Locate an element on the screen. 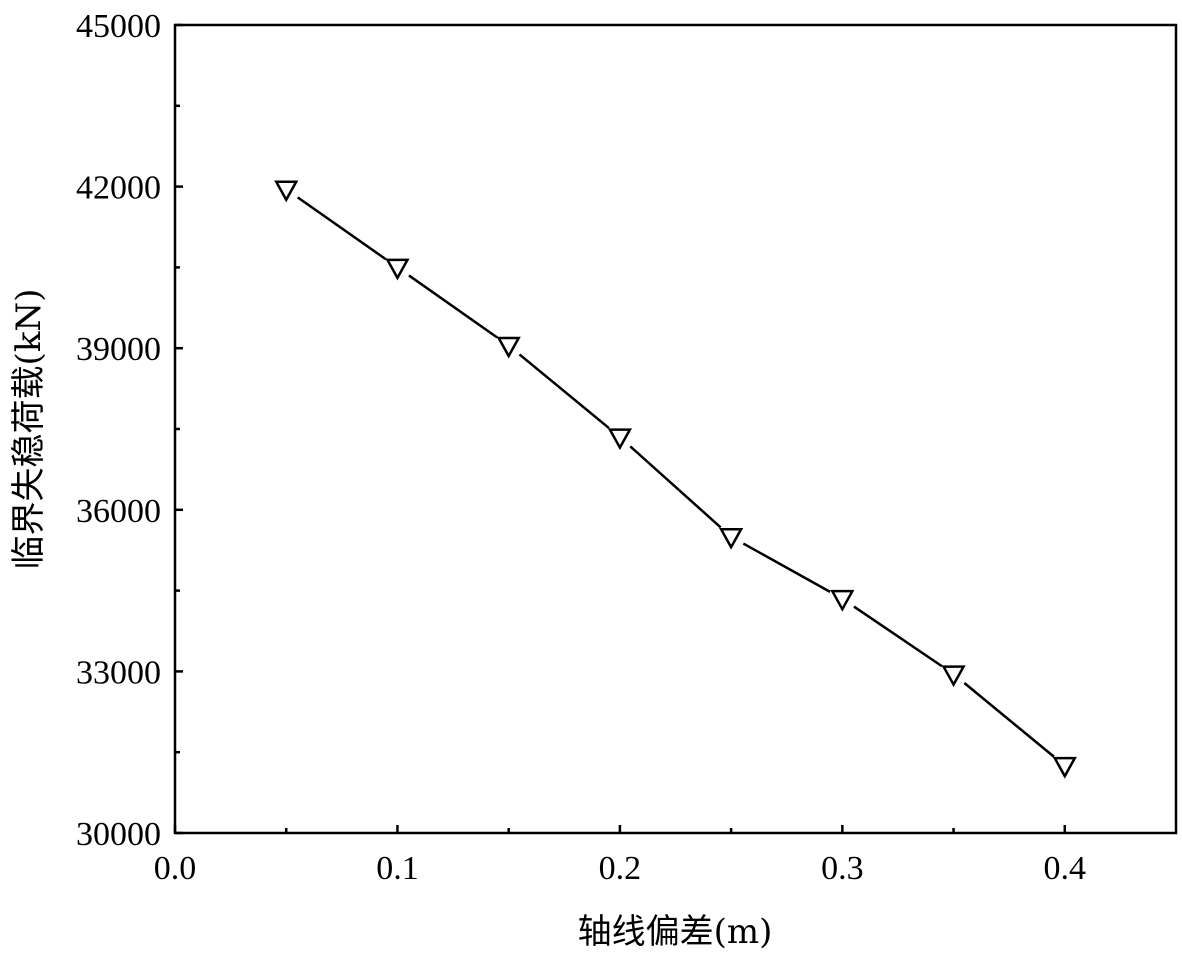  y-tick-label: 42000 is located at coordinates (118, 188).